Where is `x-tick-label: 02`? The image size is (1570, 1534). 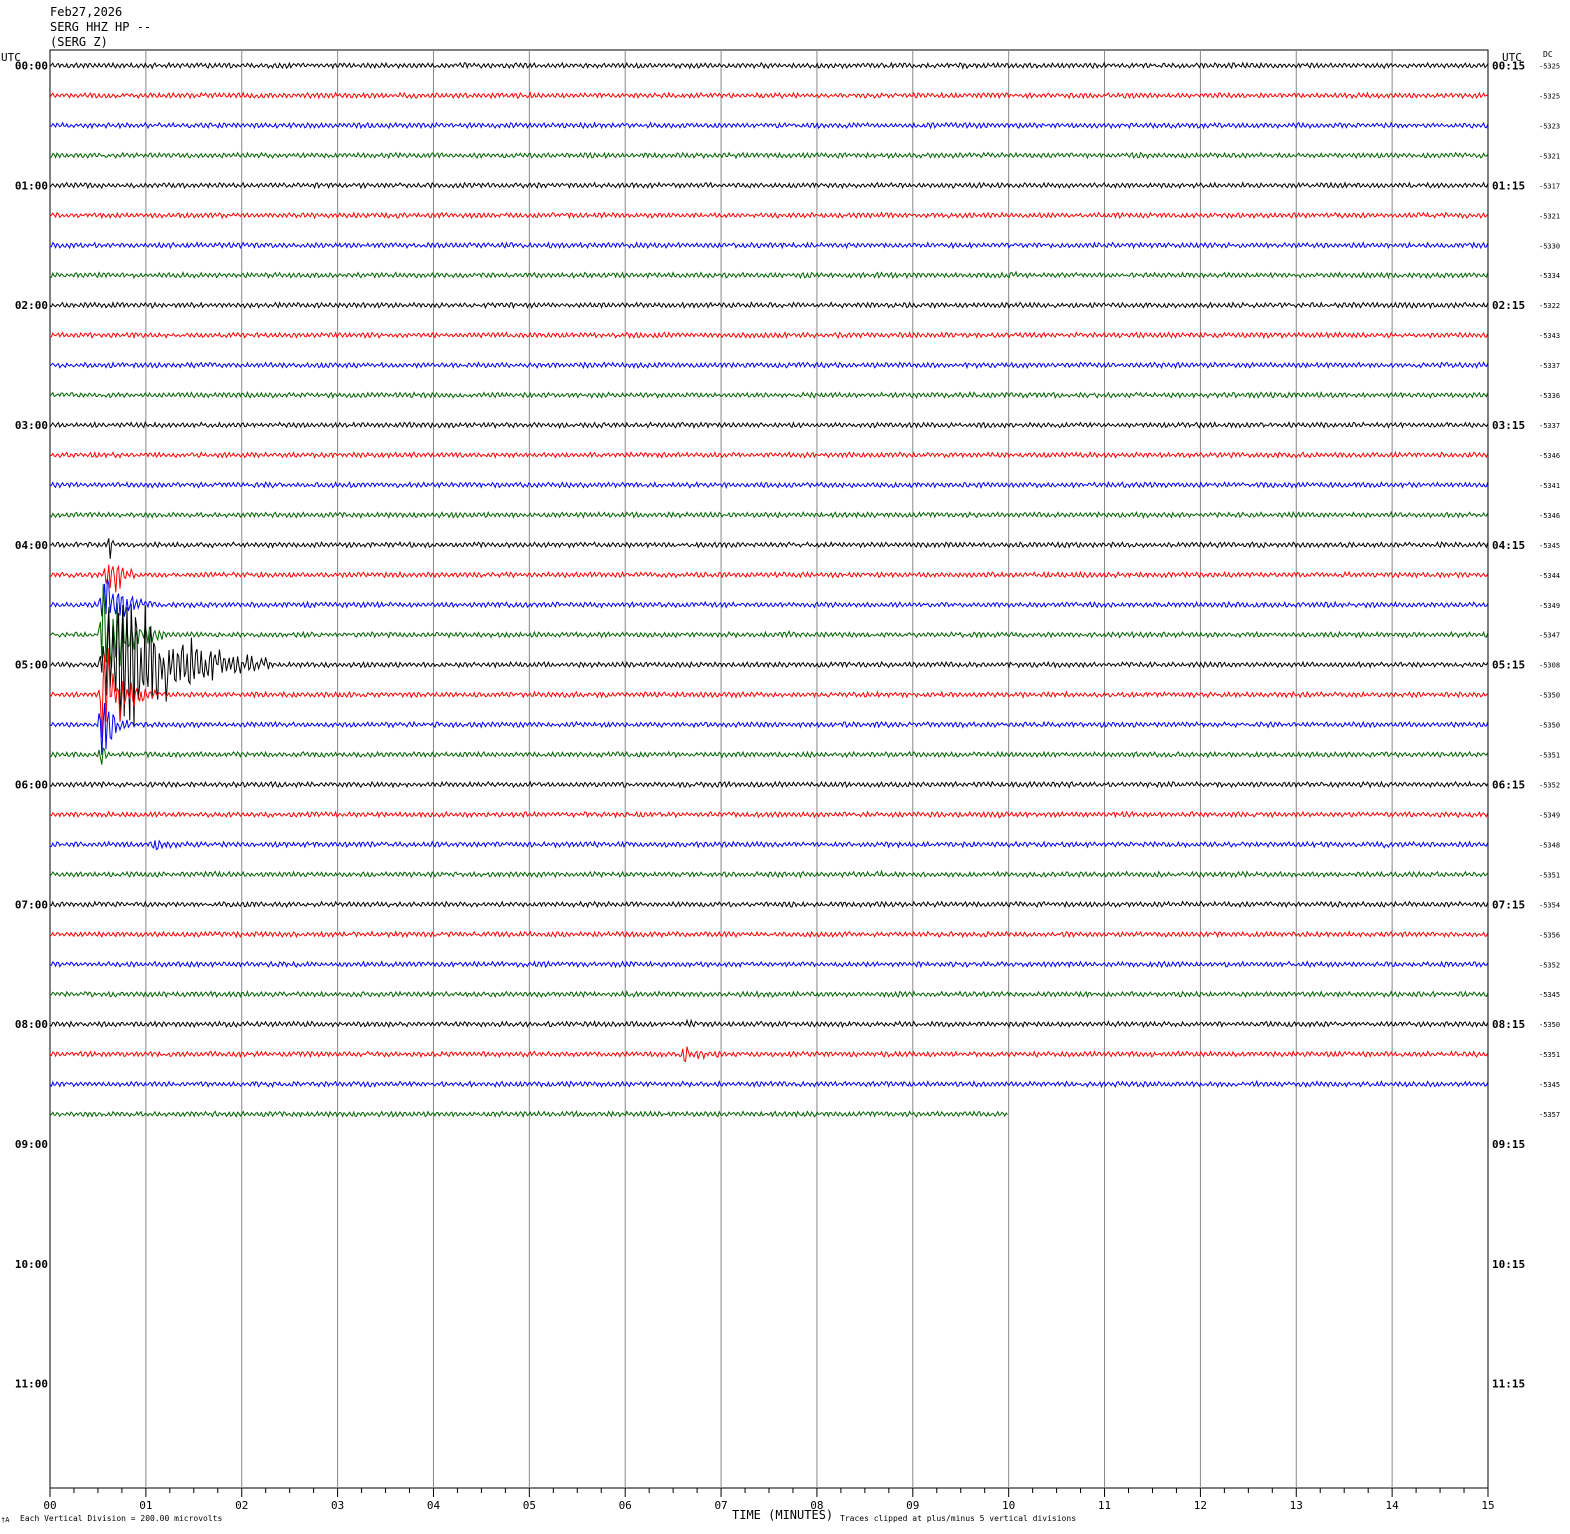
x-tick-label: 02 is located at coordinates (241, 1505).